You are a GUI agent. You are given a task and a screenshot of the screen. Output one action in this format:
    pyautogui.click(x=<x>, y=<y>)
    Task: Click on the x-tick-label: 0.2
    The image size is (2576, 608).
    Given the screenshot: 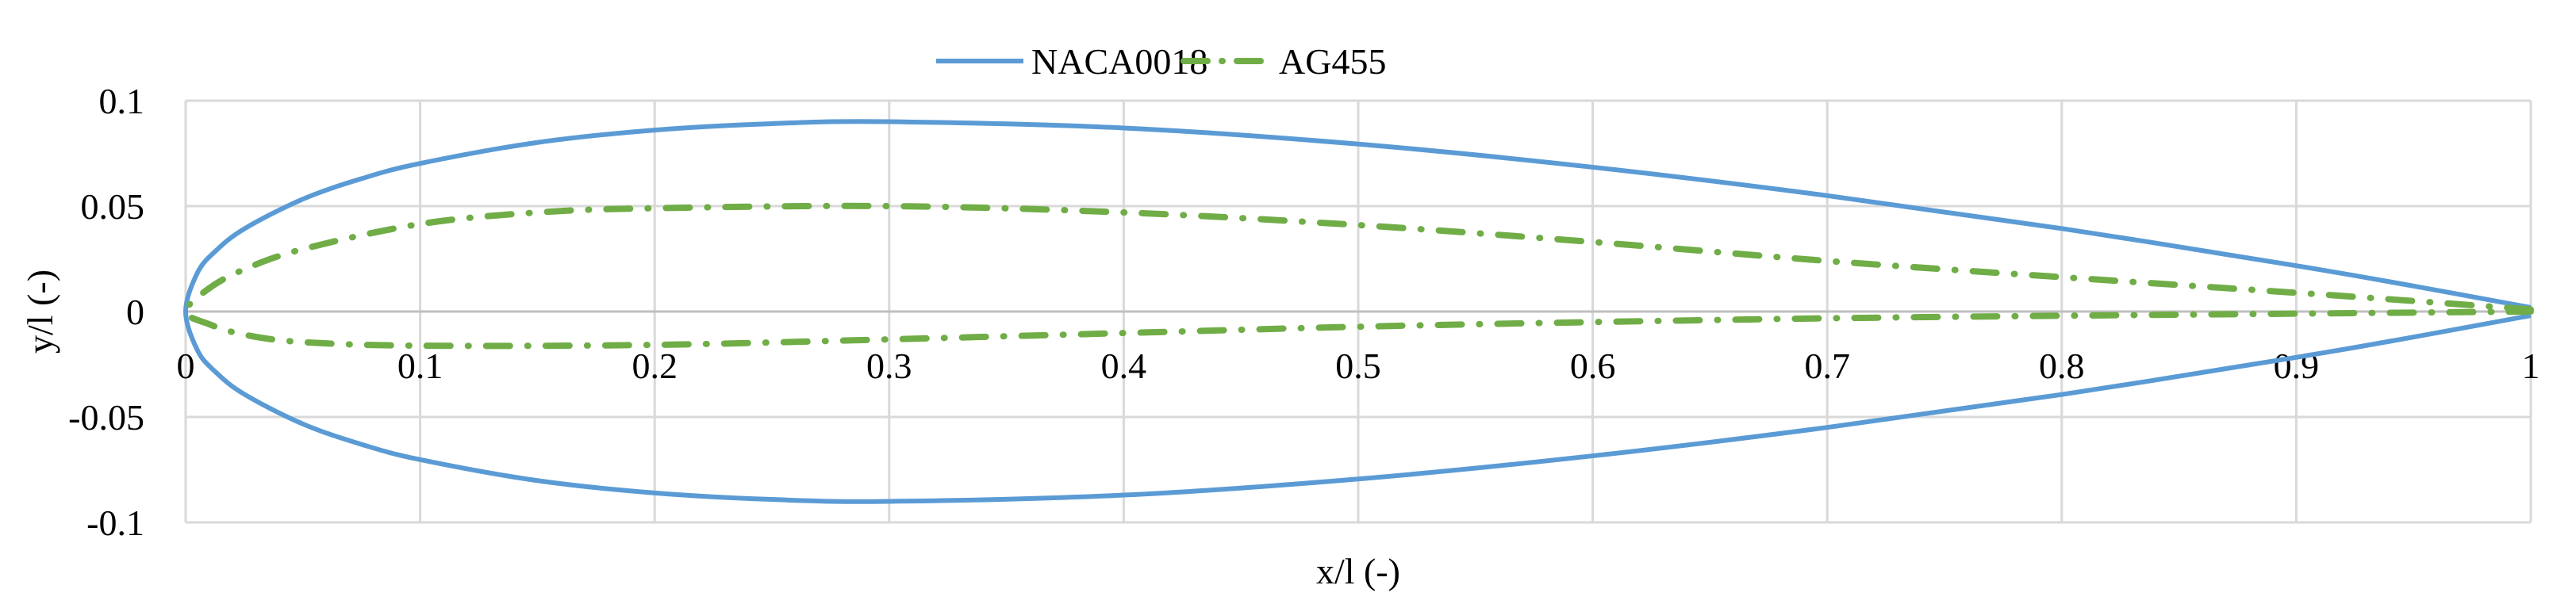 What is the action you would take?
    pyautogui.click(x=655, y=366)
    